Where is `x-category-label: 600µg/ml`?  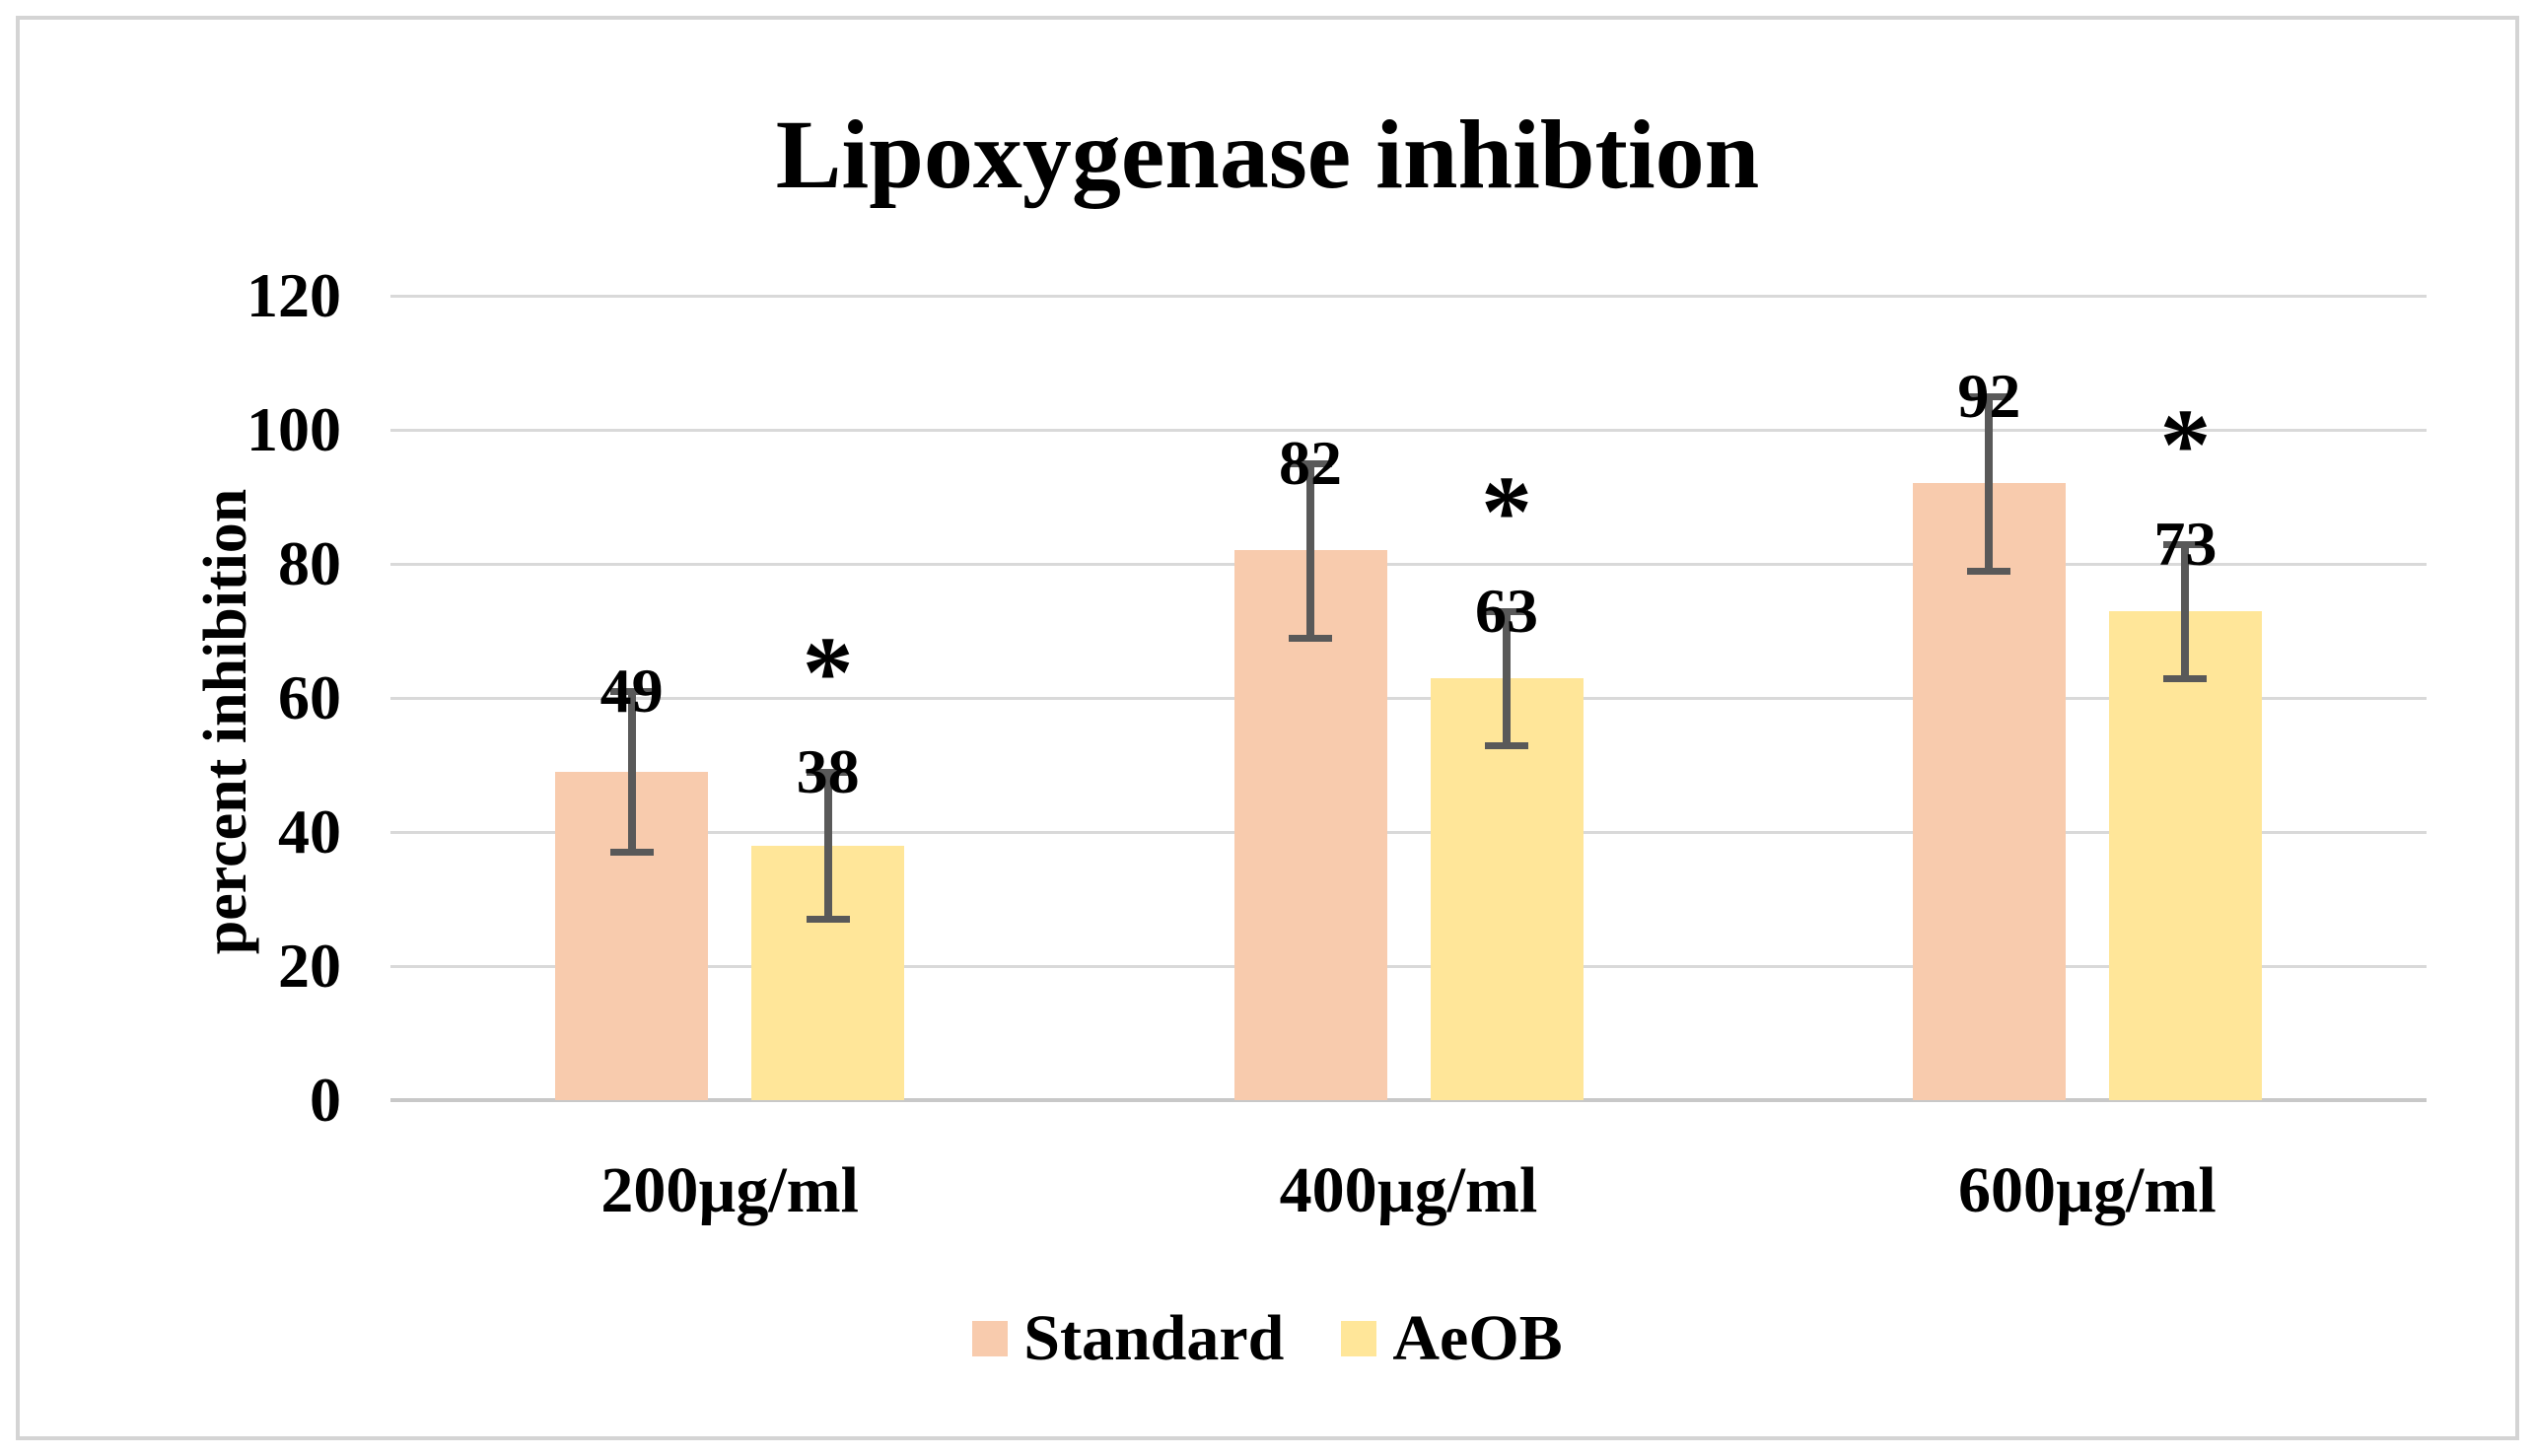 x-category-label: 600µg/ml is located at coordinates (2087, 1190).